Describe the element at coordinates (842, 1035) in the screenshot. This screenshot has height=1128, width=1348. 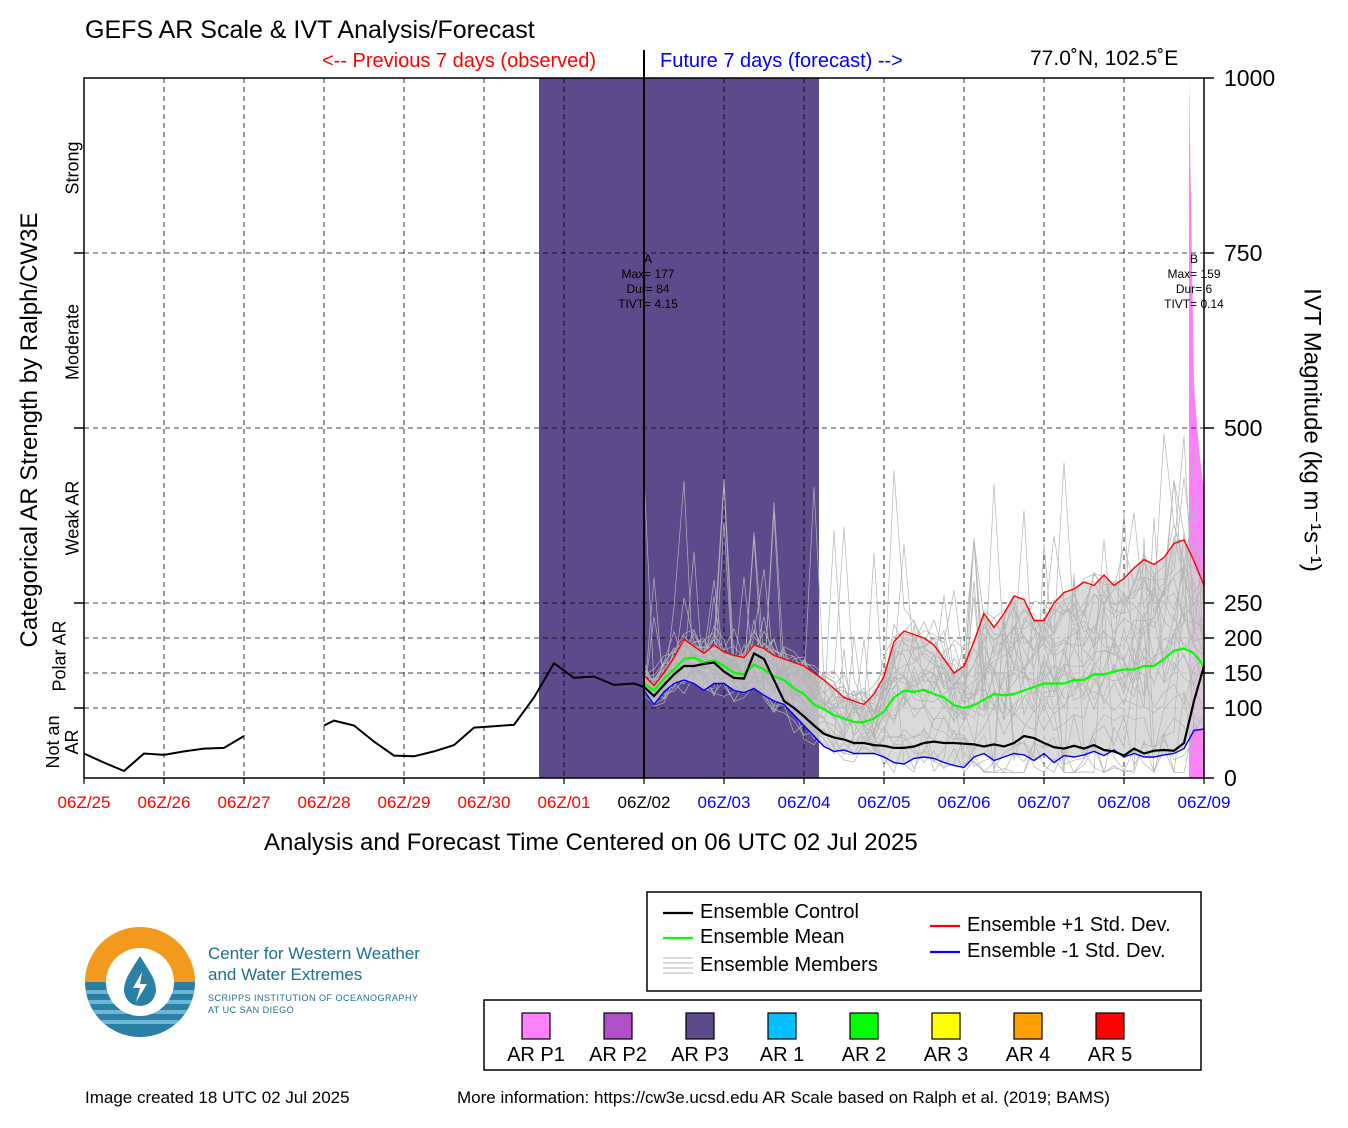
I see `legend-scale-box` at that location.